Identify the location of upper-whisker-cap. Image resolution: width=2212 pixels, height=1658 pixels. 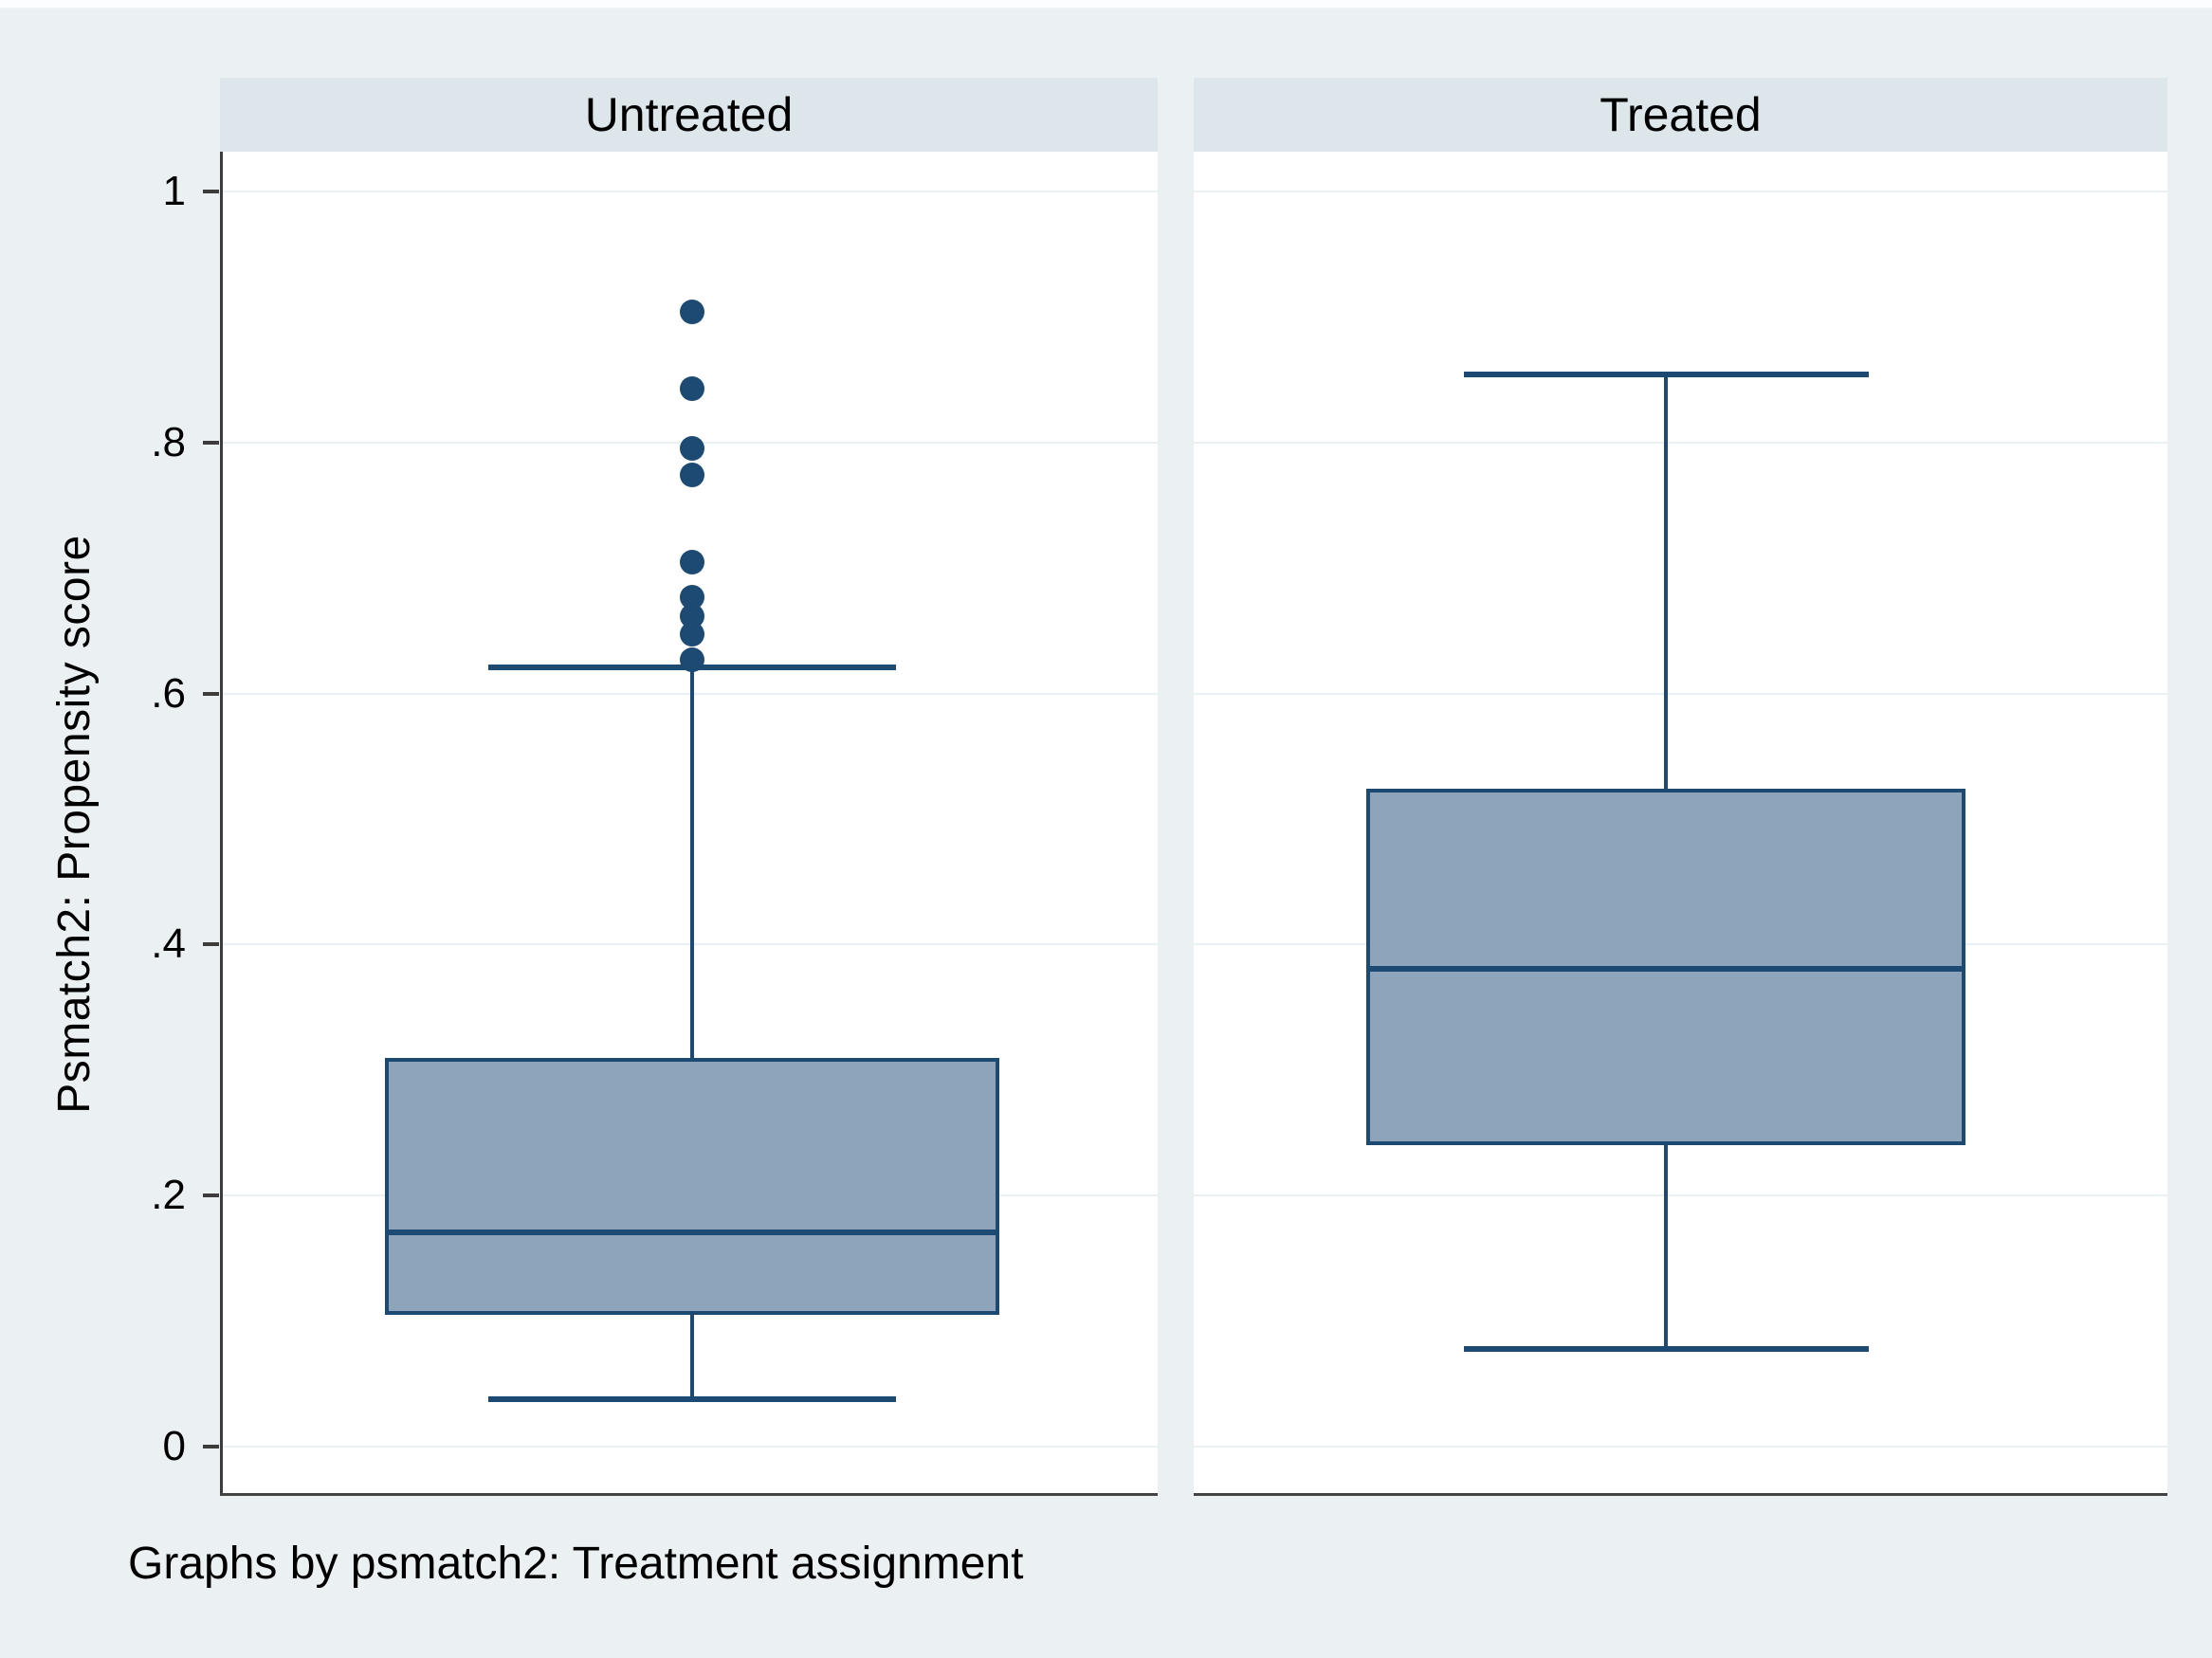
(1666, 375).